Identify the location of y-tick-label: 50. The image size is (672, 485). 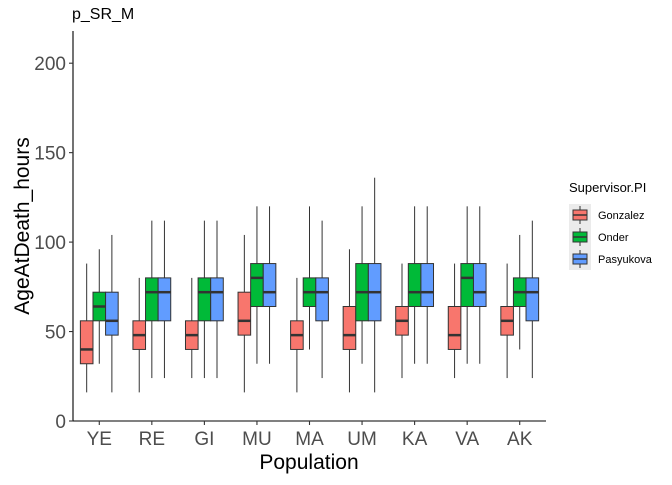
(55, 333).